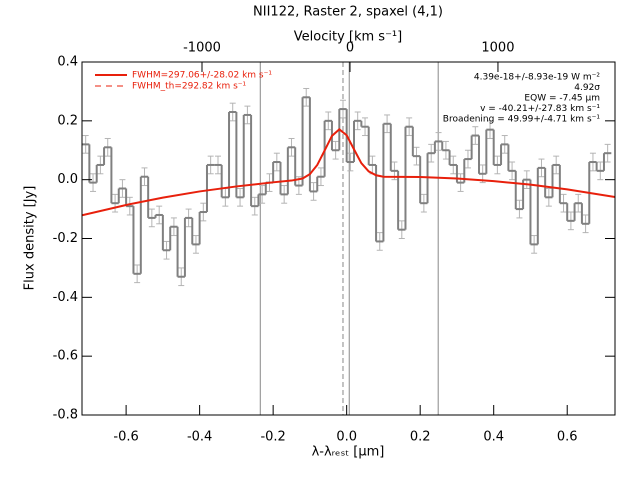 The width and height of the screenshot is (640, 480). I want to click on x-axis-label: λ-λᵣₑₛₜ [μm], so click(348, 452).